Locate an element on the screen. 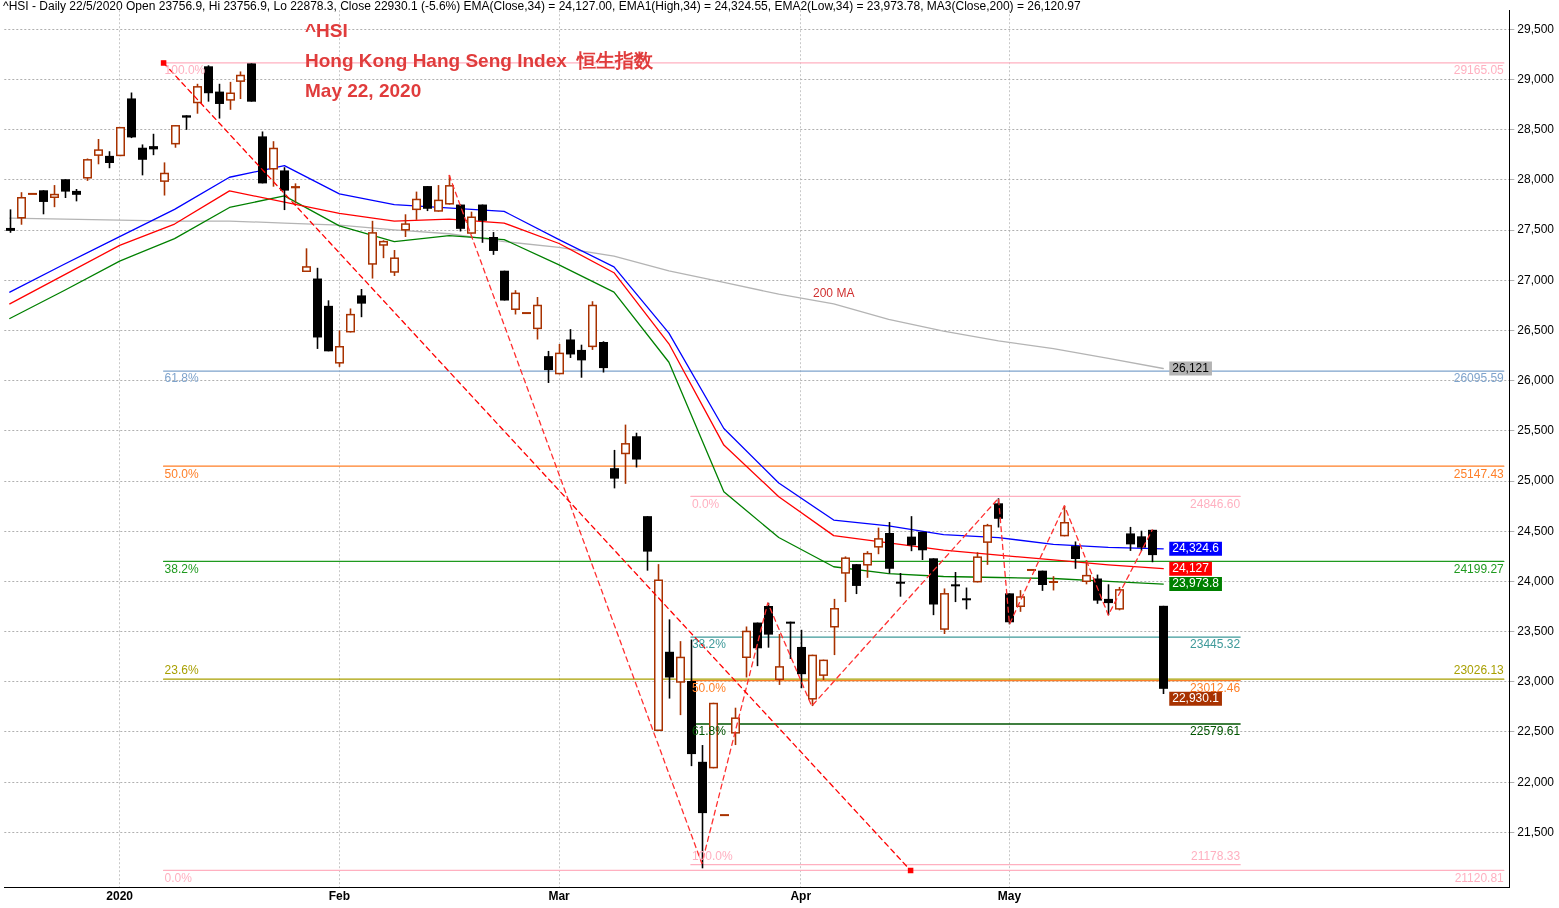 The width and height of the screenshot is (1559, 908). y-tick-label: 24,000 is located at coordinates (1536, 580).